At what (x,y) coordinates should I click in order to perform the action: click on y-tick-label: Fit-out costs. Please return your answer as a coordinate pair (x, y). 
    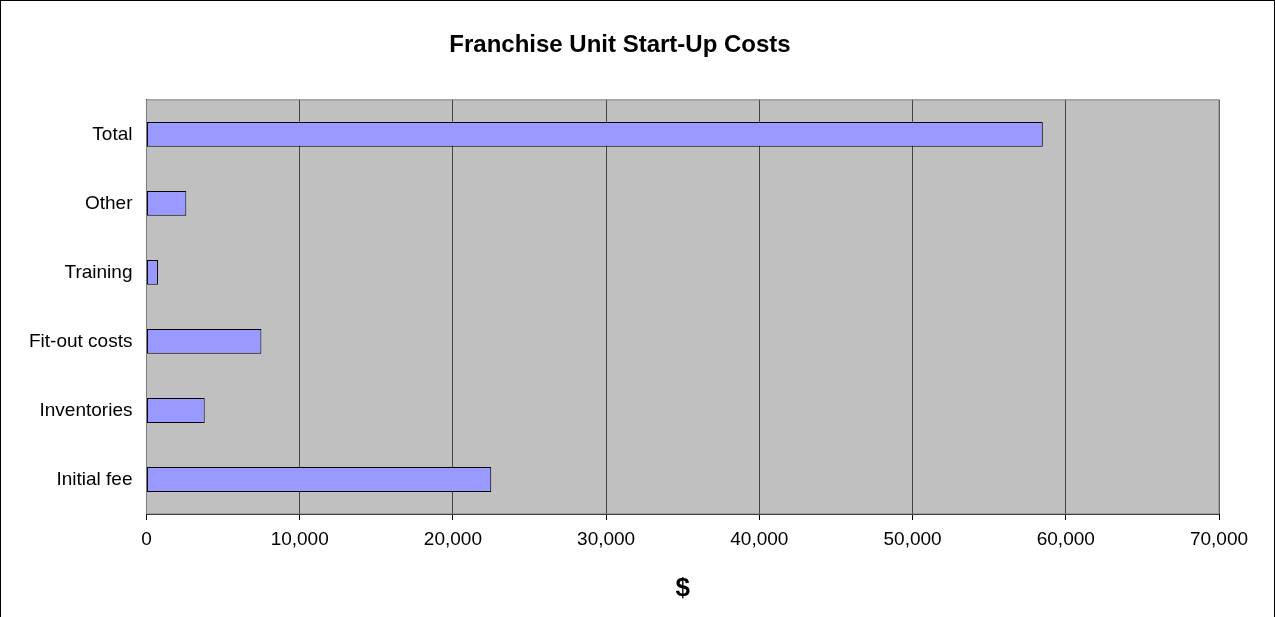
    Looking at the image, I should click on (80, 340).